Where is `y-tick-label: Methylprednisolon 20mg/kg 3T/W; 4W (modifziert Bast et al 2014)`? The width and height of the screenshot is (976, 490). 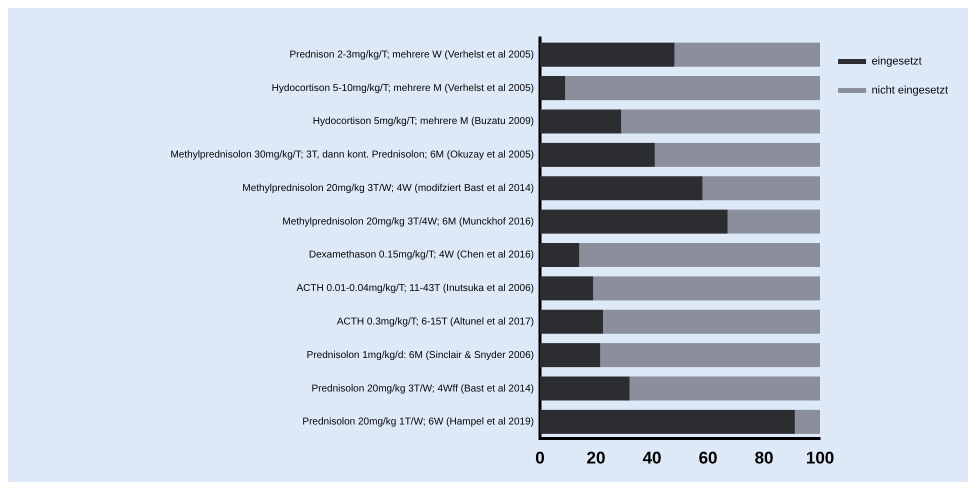 y-tick-label: Methylprednisolon 20mg/kg 3T/W; 4W (modifziert Bast et al 2014) is located at coordinates (388, 188).